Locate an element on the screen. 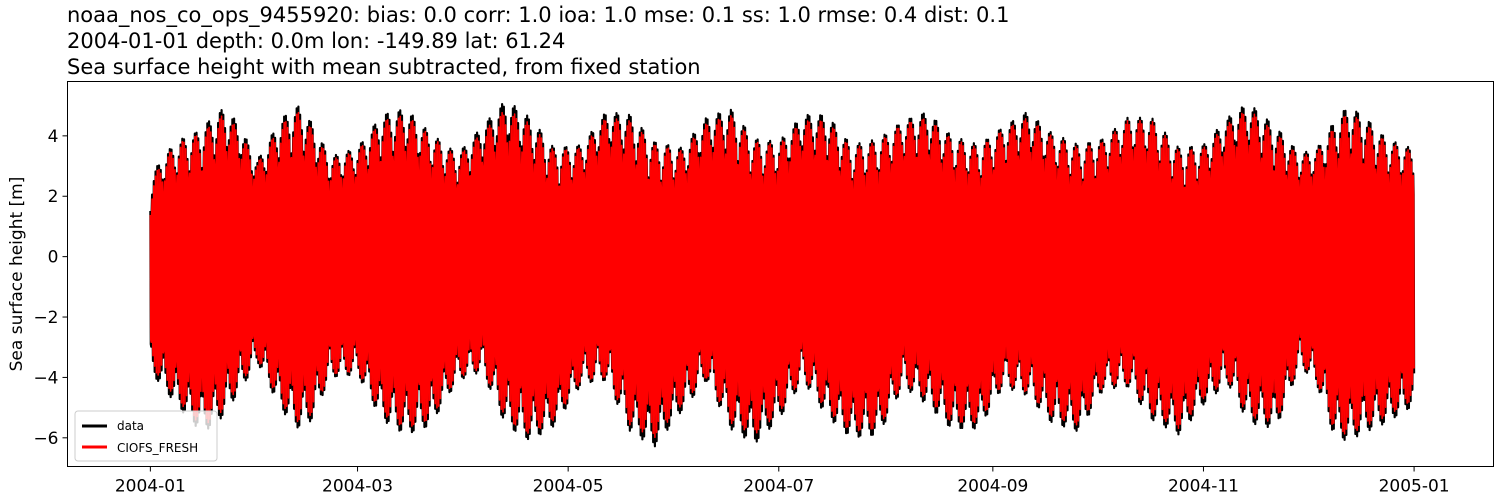 The image size is (1500, 500). y-tick-label: 4 is located at coordinates (53, 137).